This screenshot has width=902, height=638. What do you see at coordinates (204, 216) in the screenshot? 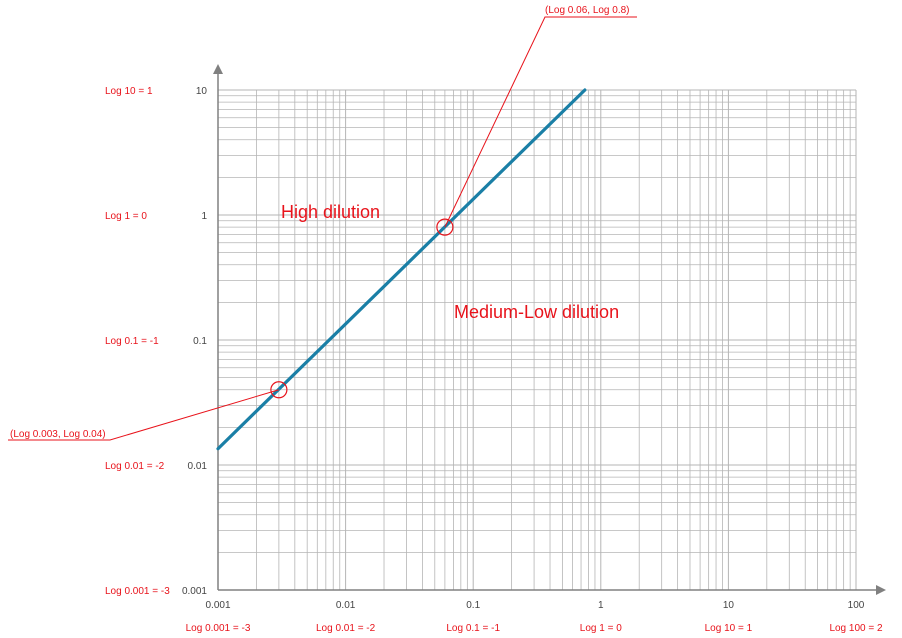
I see `y-tick-label: 1` at bounding box center [204, 216].